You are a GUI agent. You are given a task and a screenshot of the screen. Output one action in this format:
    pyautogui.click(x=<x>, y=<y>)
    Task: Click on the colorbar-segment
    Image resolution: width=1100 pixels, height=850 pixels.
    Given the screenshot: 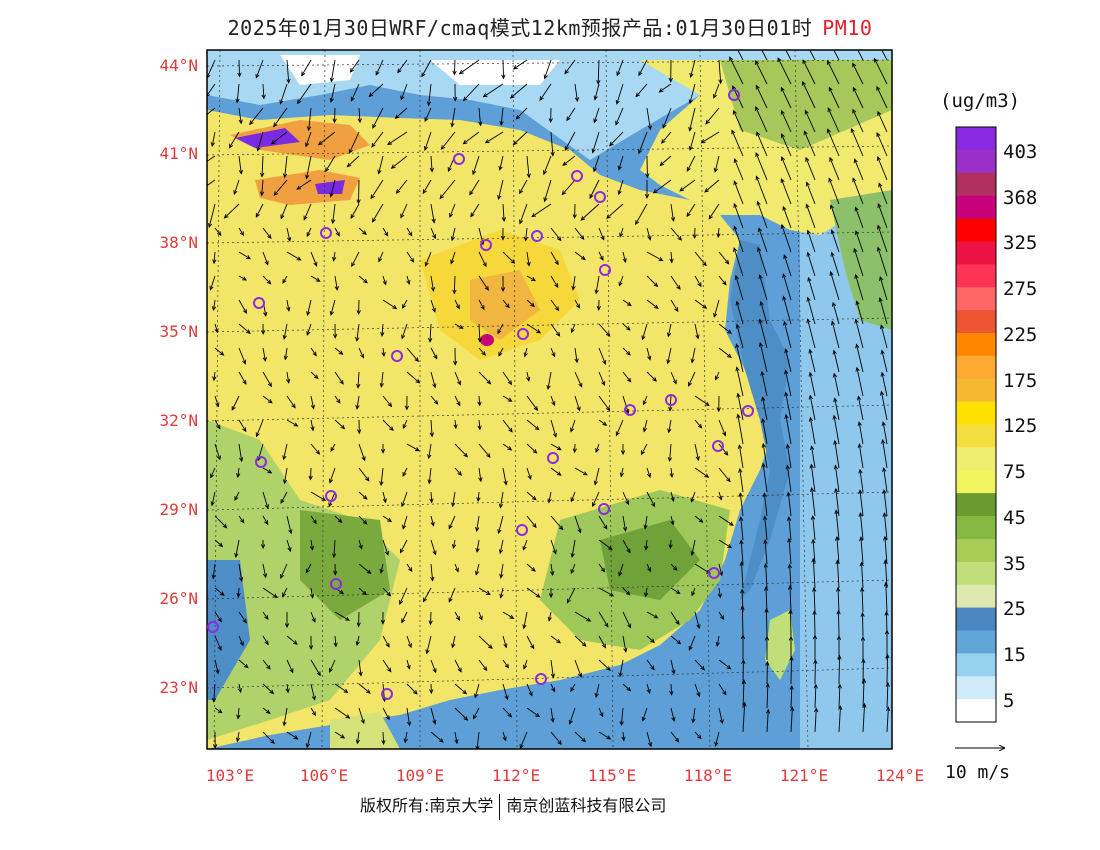 What is the action you would take?
    pyautogui.click(x=976, y=459)
    